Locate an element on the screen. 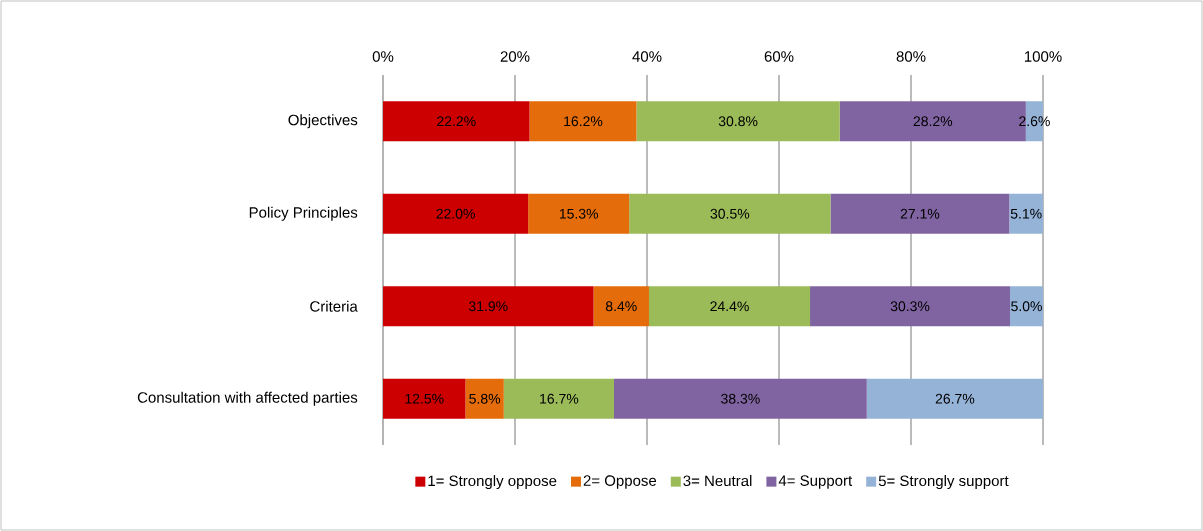 The width and height of the screenshot is (1203, 531). data-label: 24.4% is located at coordinates (729, 306).